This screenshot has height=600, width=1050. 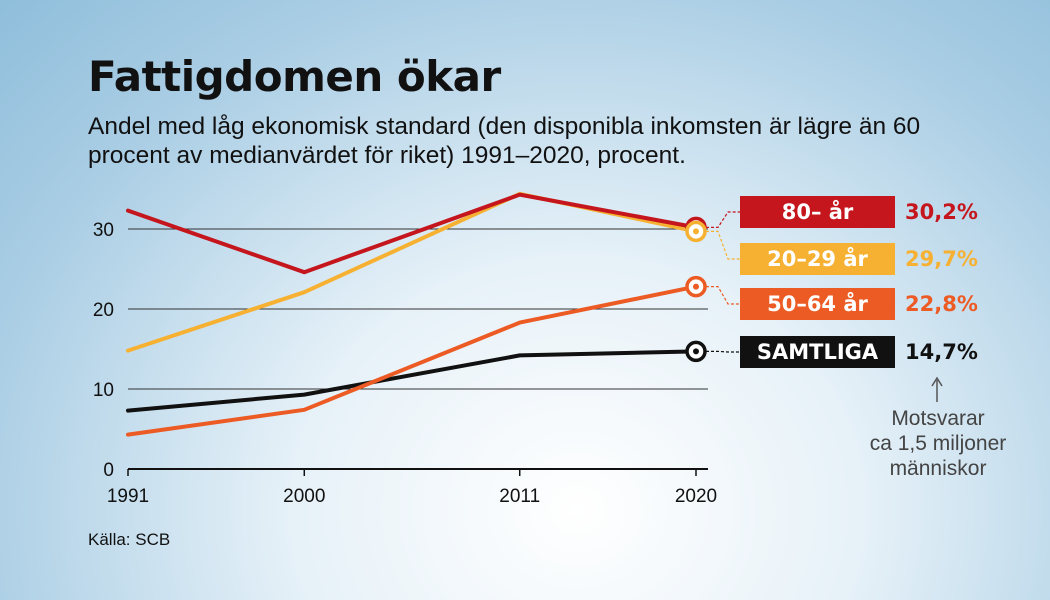 I want to click on note: Motsvarar ca 1,5 miljoner människor, so click(x=938, y=443).